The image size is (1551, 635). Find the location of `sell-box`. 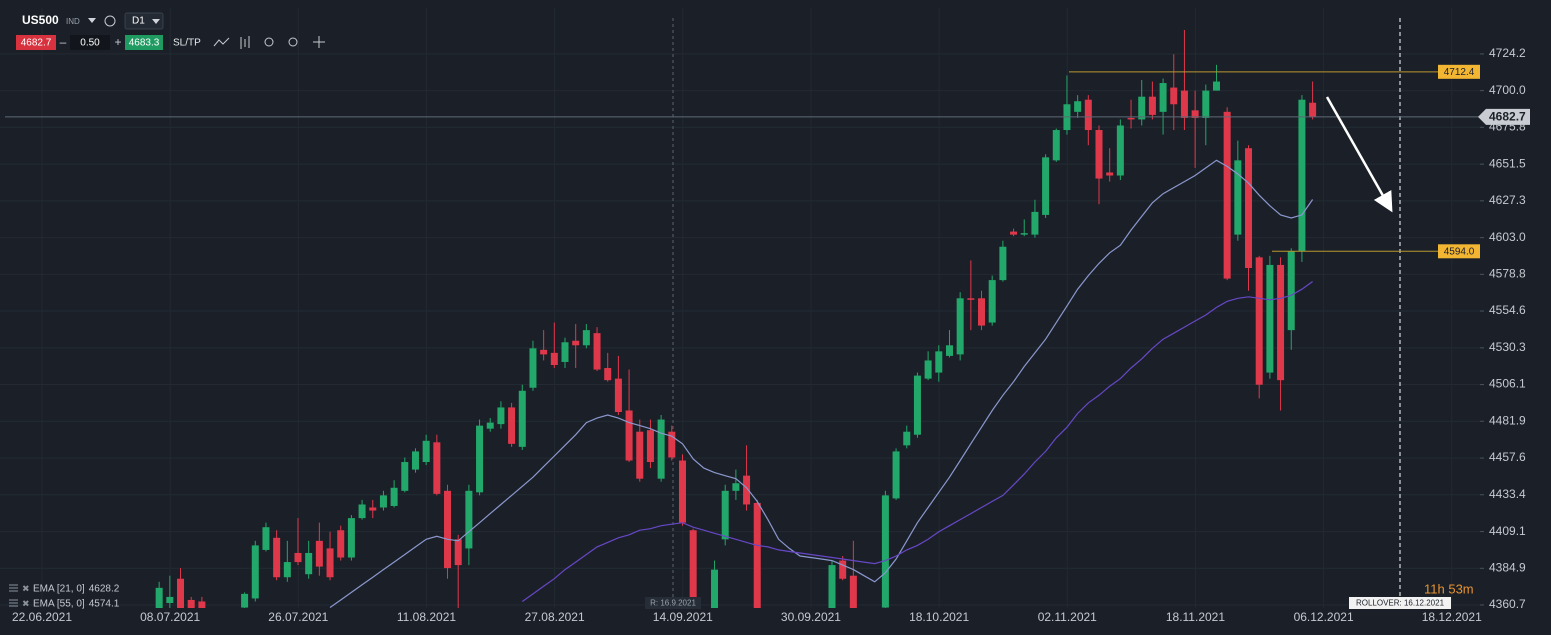

sell-box is located at coordinates (36, 42).